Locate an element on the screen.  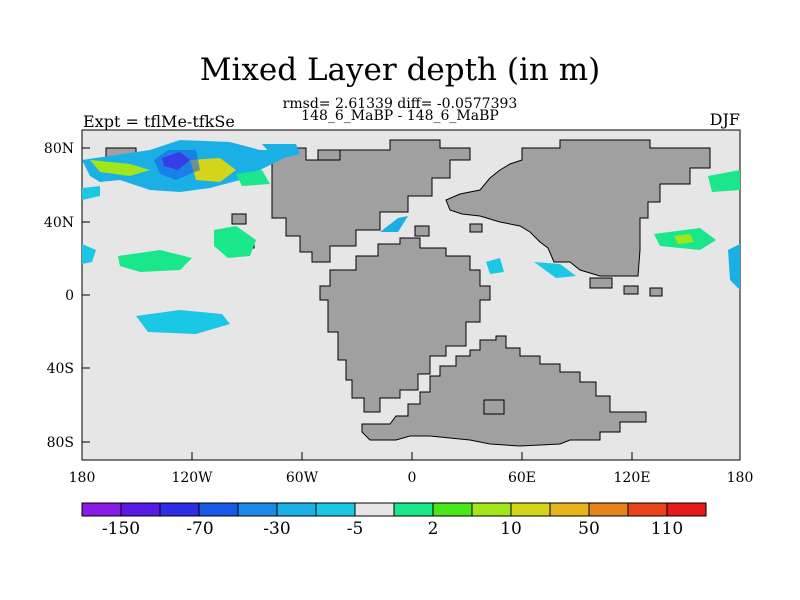
patch-cyan-mid-east is located at coordinates (555, 270).